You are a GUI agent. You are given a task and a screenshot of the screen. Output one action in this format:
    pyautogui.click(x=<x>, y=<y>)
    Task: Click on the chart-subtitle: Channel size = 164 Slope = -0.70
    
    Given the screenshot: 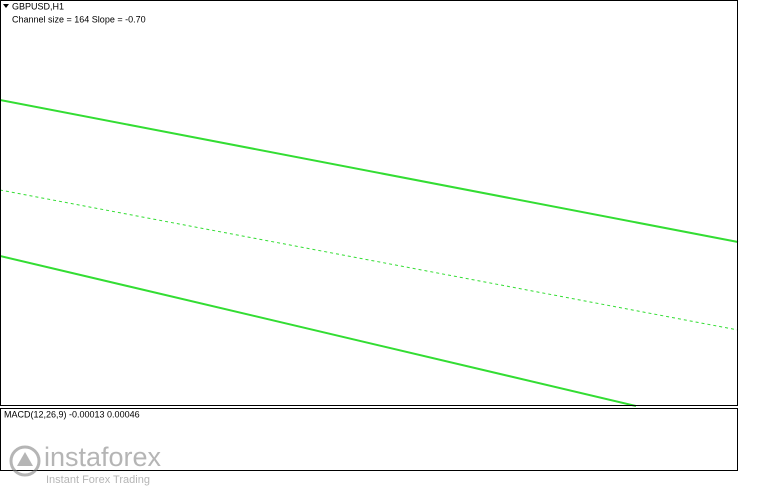 What is the action you would take?
    pyautogui.click(x=79, y=19)
    